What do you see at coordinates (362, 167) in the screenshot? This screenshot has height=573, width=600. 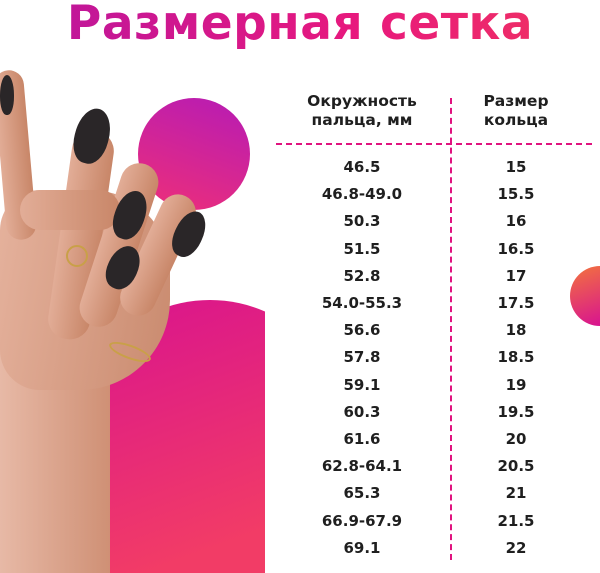 I see `circumference-cell: 46.5` at bounding box center [362, 167].